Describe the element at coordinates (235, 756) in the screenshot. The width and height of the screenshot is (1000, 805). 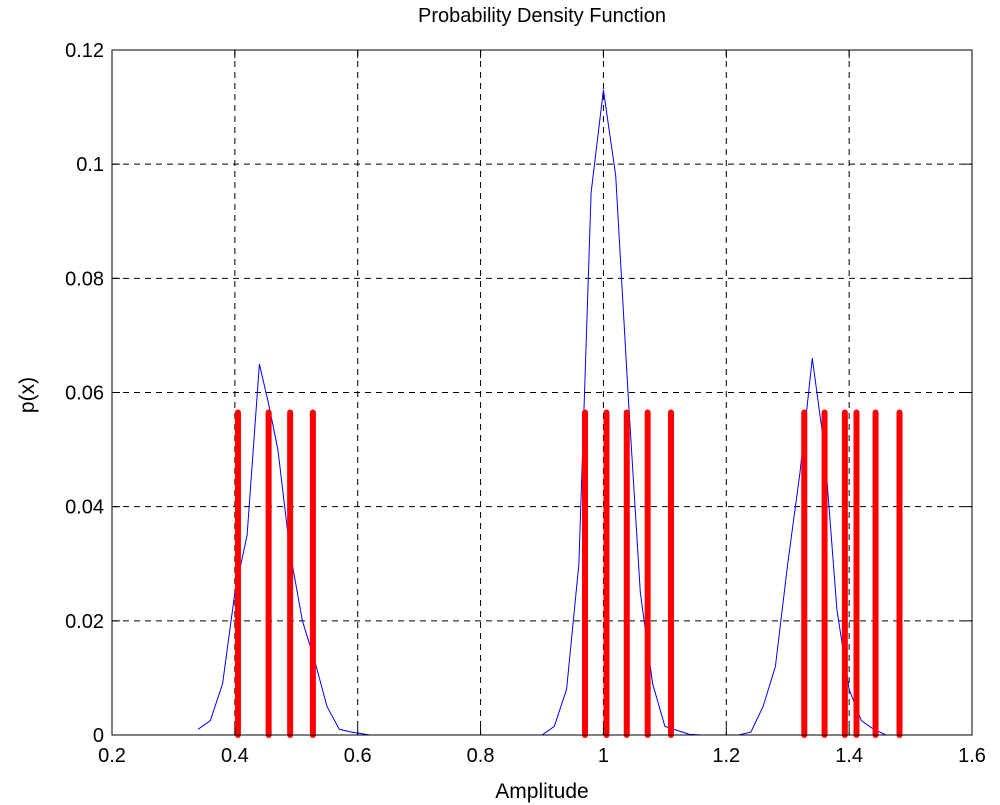
I see `x-tick-label: 0.4` at that location.